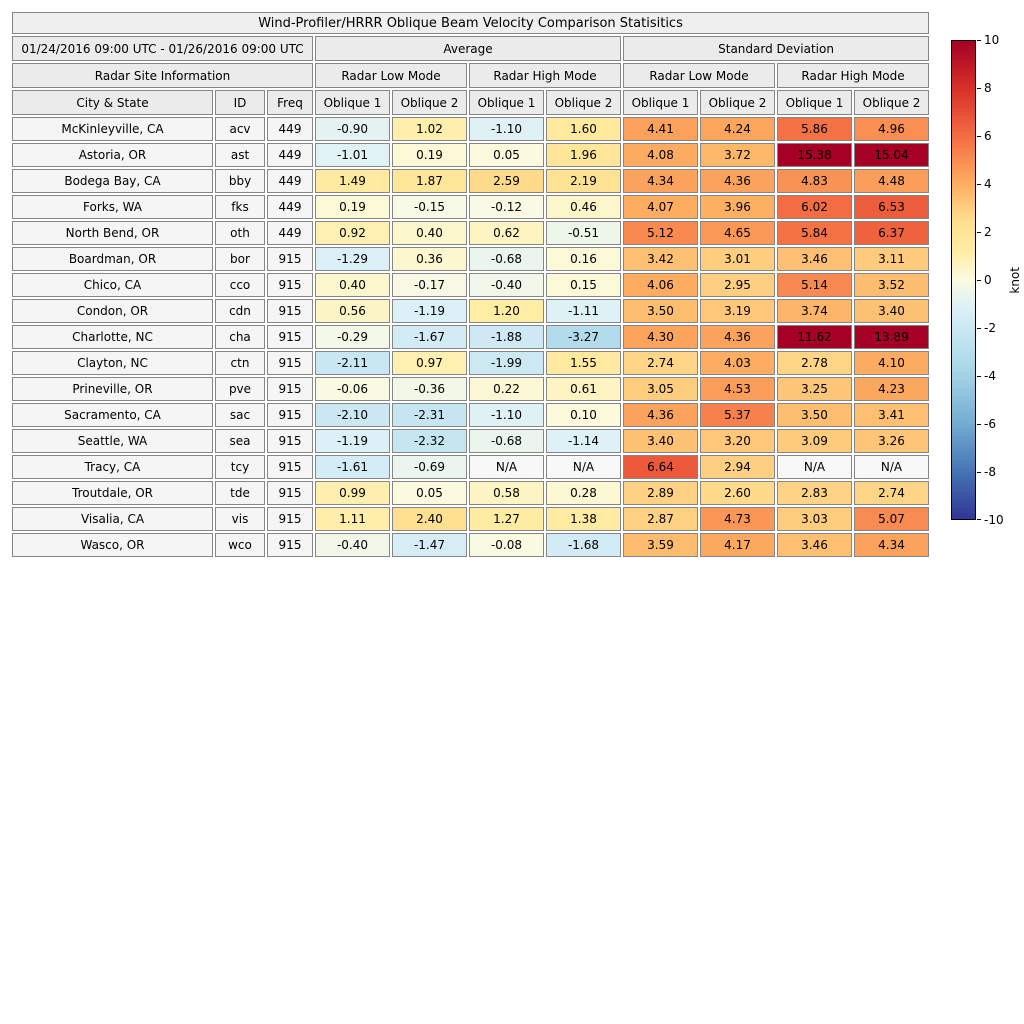  I want to click on city-cell: Tracy, CA, so click(112, 467).